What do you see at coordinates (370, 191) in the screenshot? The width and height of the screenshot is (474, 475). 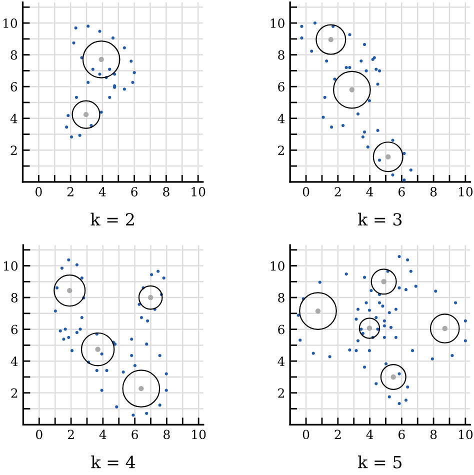 I see `x-tick-label: 4` at bounding box center [370, 191].